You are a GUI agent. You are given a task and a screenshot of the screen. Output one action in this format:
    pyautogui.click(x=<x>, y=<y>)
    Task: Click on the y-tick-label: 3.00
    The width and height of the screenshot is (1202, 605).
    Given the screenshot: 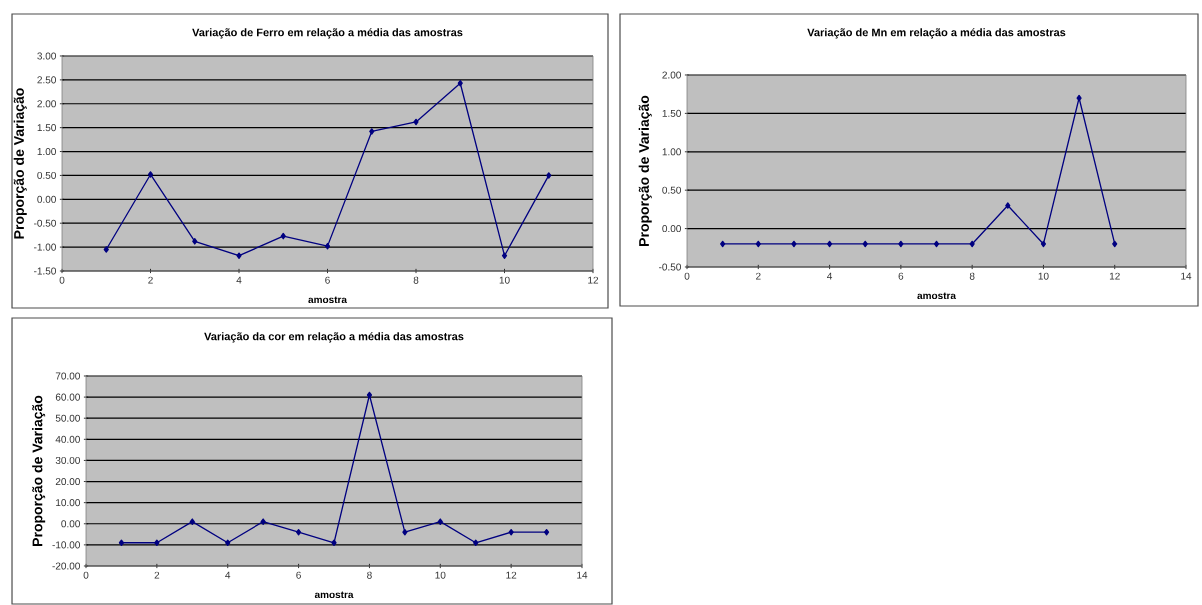 What is the action you would take?
    pyautogui.click(x=46, y=56)
    